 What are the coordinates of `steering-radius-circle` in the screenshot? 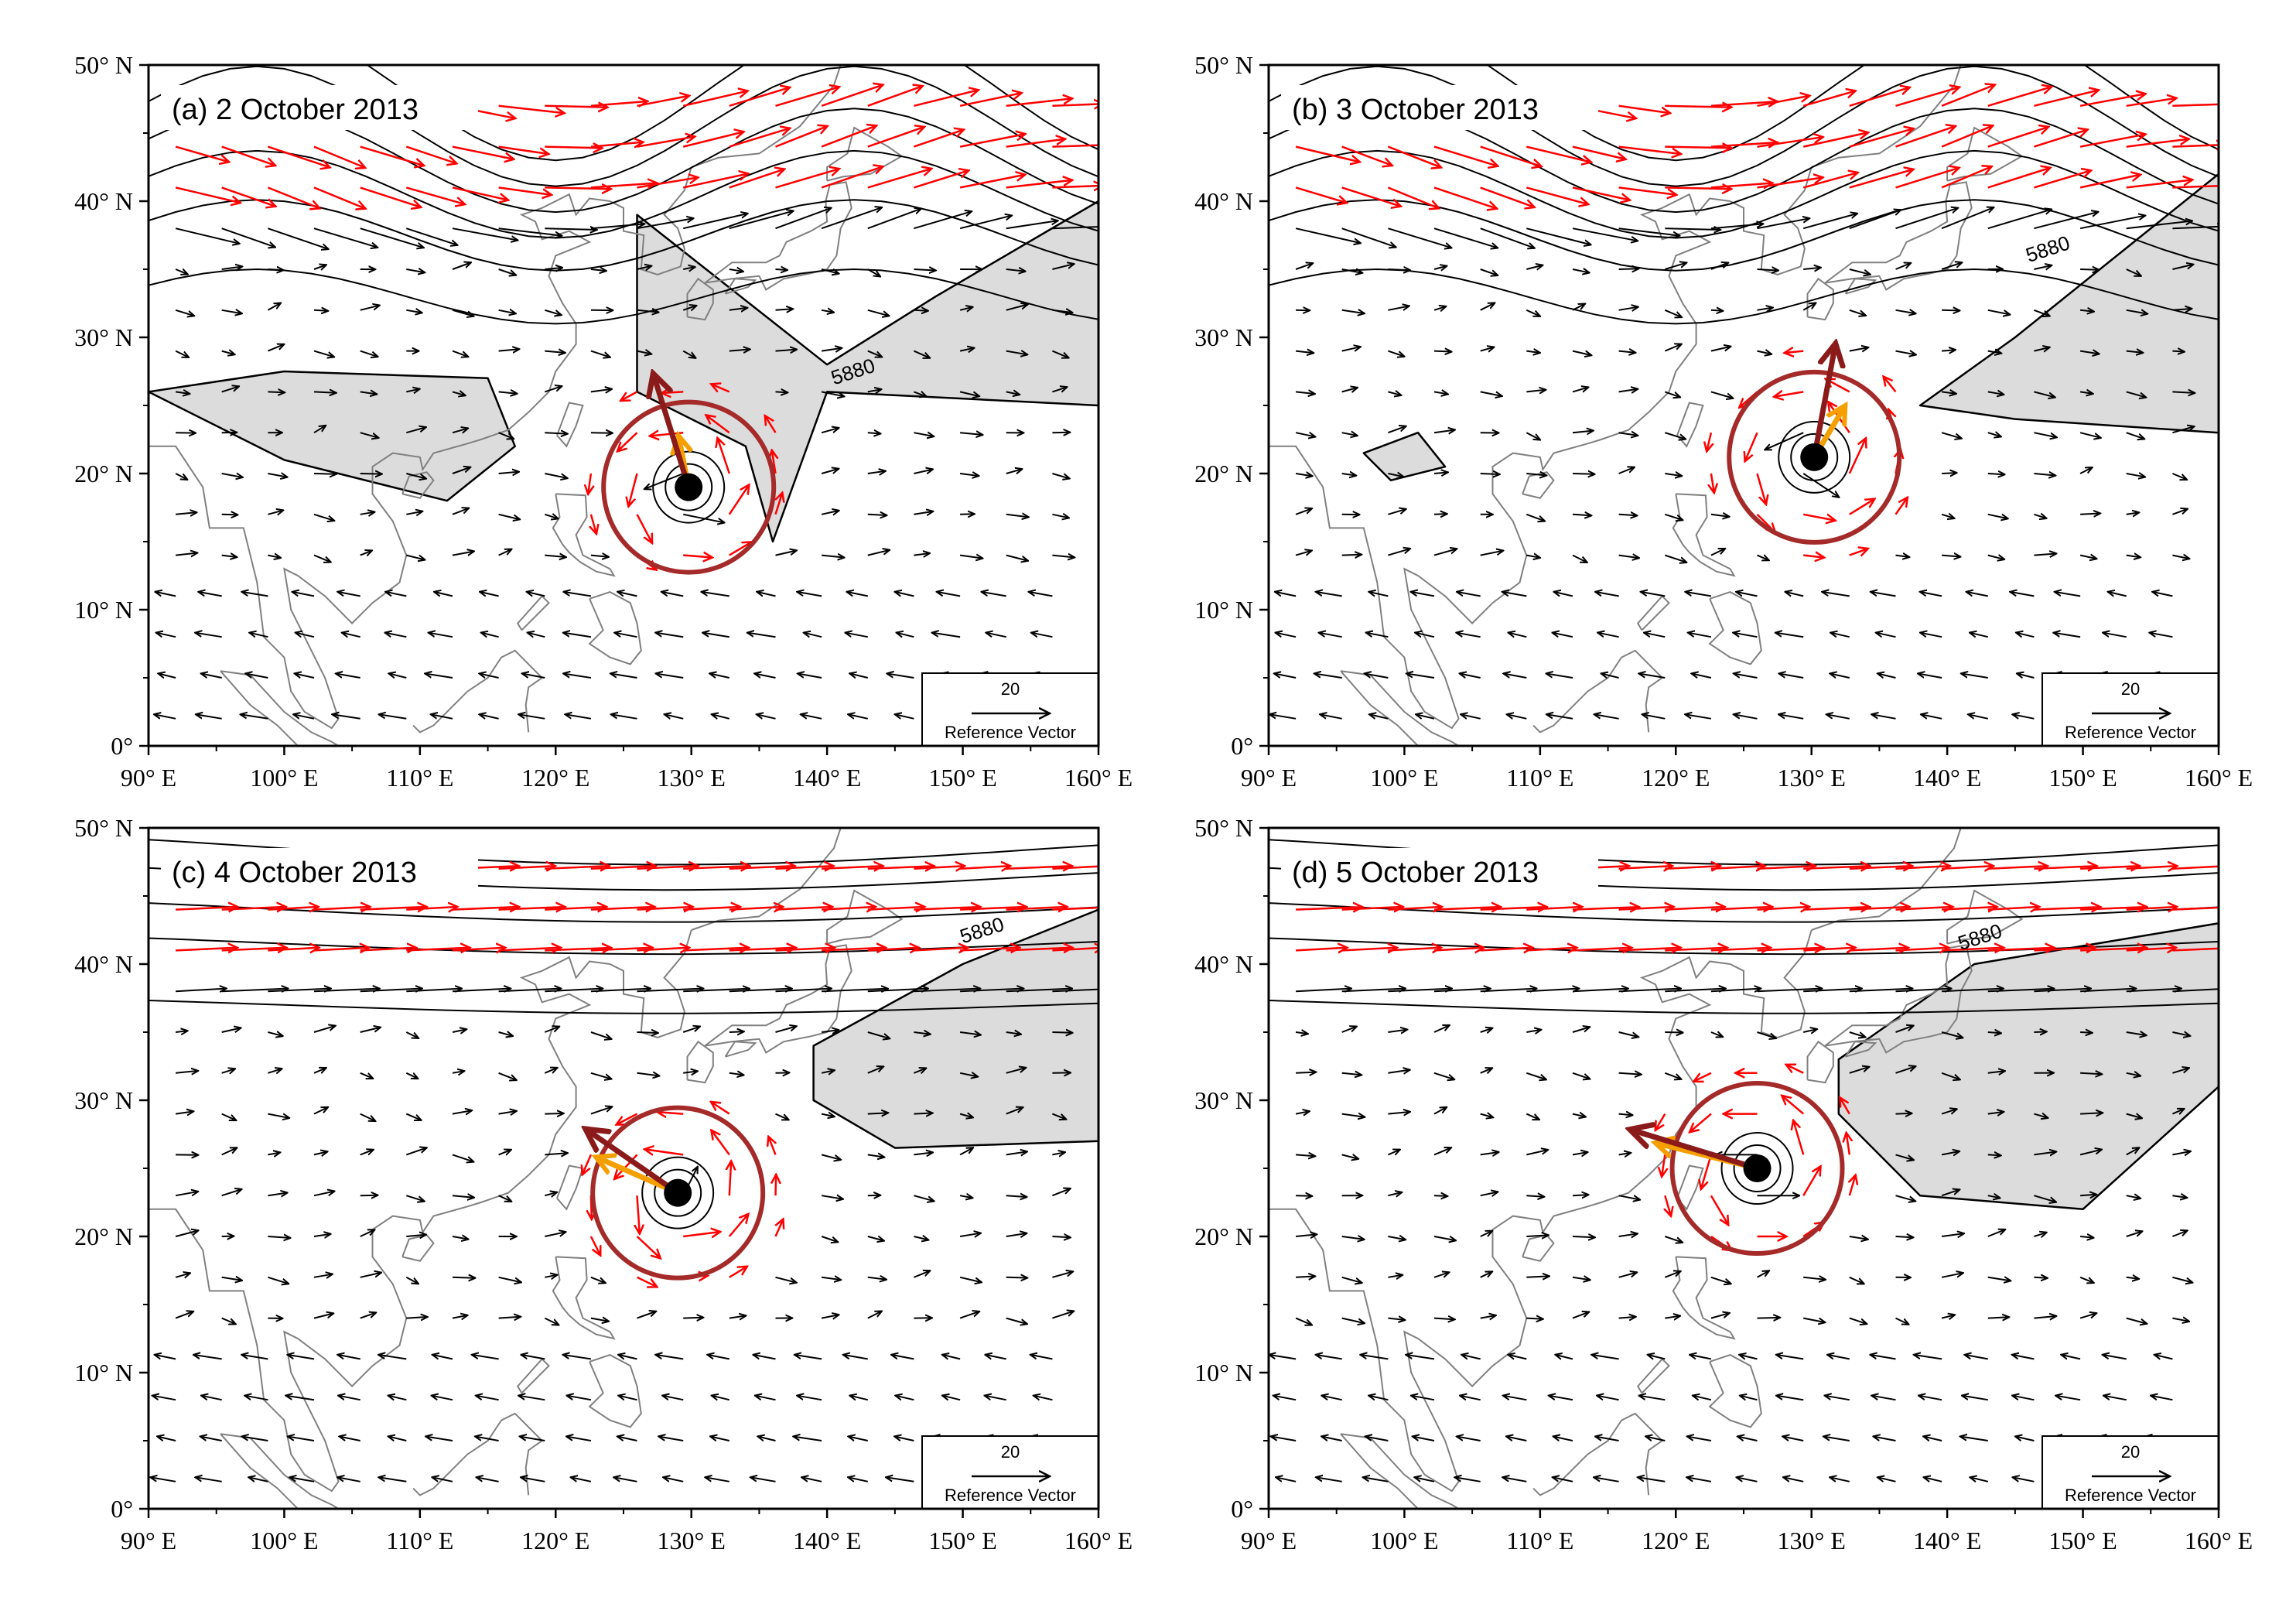 It's located at (689, 487).